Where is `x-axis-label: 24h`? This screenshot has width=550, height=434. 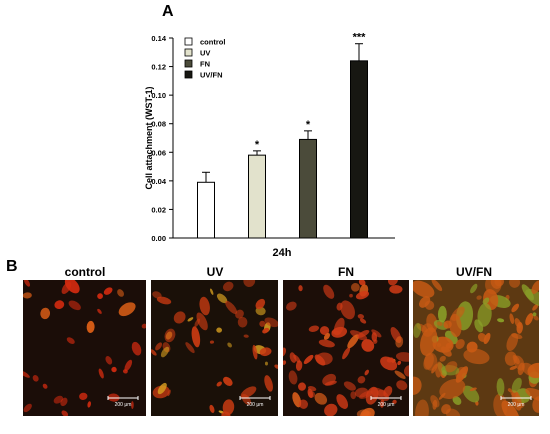 x-axis-label: 24h is located at coordinates (282, 253).